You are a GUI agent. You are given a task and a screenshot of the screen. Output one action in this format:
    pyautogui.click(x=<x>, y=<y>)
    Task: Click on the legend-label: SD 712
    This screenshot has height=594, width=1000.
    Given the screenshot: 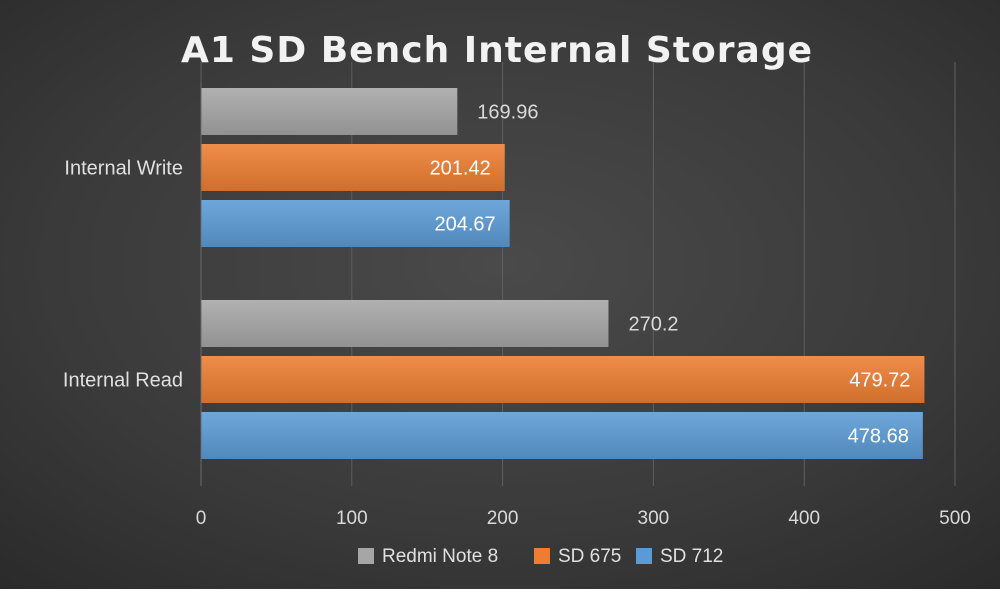 What is the action you would take?
    pyautogui.click(x=691, y=556)
    